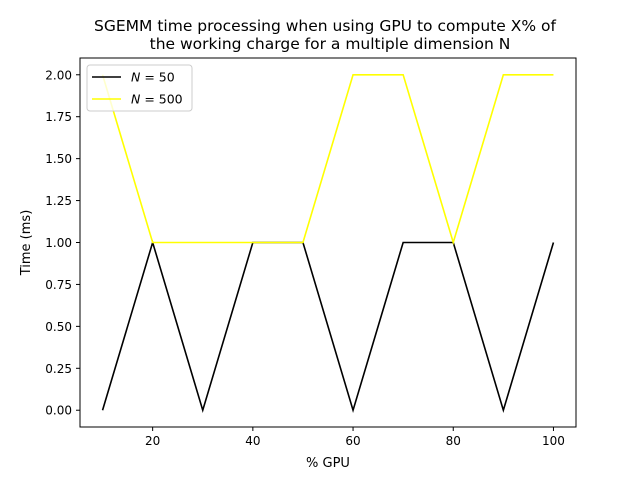 The height and width of the screenshot is (480, 640). What do you see at coordinates (58, 285) in the screenshot?
I see `y-tick-label: 0.75` at bounding box center [58, 285].